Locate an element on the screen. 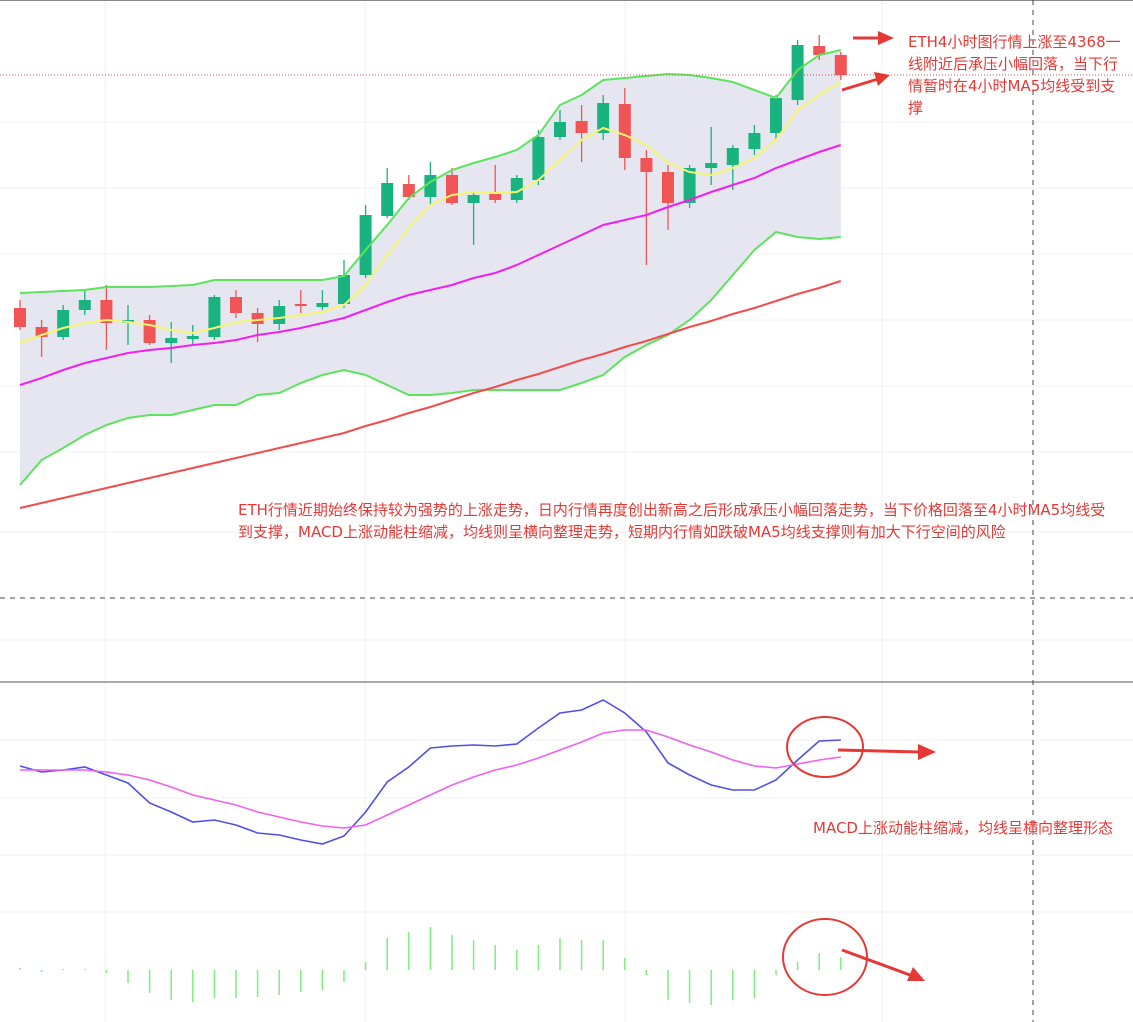  arrows is located at coordinates (886, 506).